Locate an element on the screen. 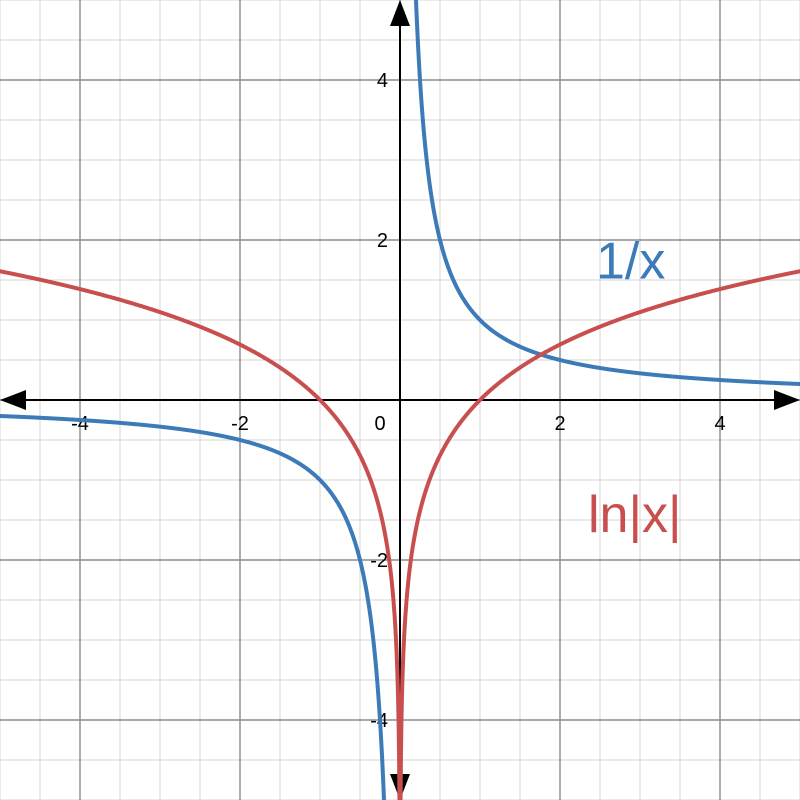 The image size is (800, 800). ln-abs-label: ln|x| is located at coordinates (635, 515).